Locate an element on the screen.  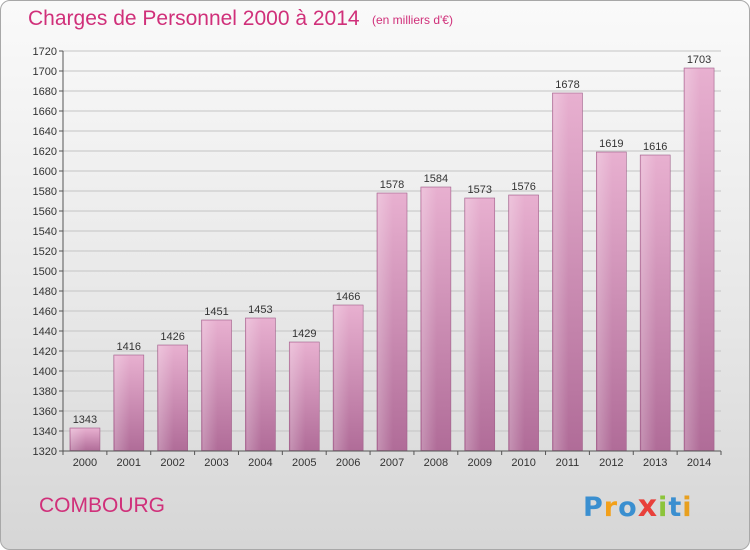
data-label: 1584 is located at coordinates (436, 179).